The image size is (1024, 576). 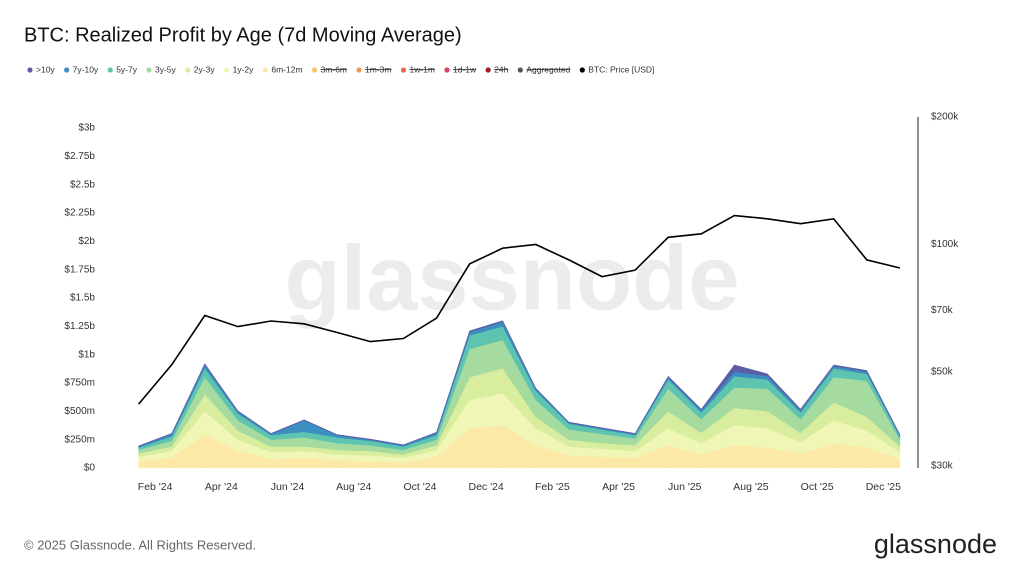 I want to click on x-tick-label: Dec '24, so click(x=486, y=487).